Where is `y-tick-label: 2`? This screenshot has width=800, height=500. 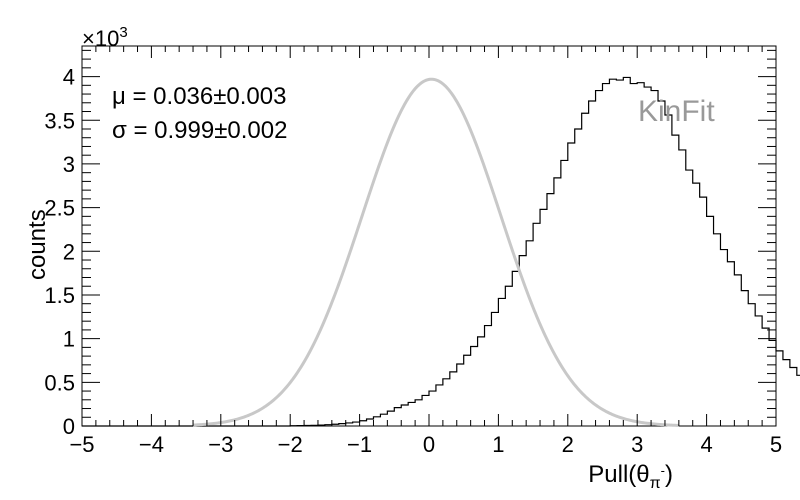
y-tick-label: 2 is located at coordinates (69, 251).